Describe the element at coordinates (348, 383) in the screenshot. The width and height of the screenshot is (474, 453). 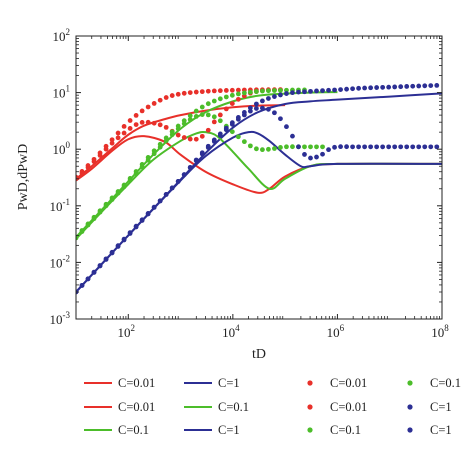
I see `legend-label: C=0.01` at that location.